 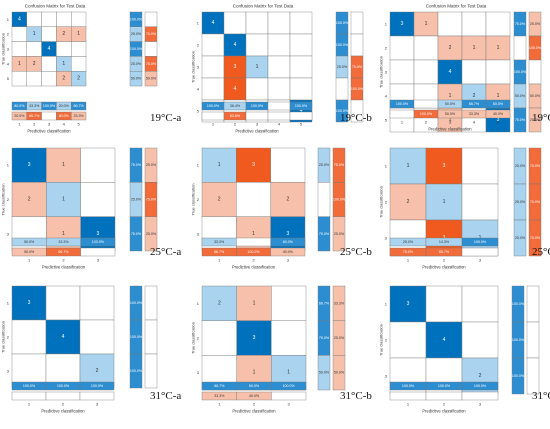 I want to click on row-summary-wrong-value: 25.0%, so click(x=151, y=234).